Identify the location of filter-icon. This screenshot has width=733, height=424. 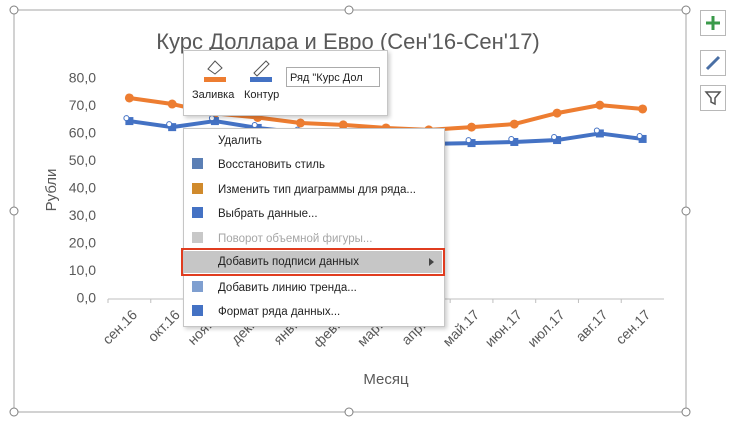
(713, 98).